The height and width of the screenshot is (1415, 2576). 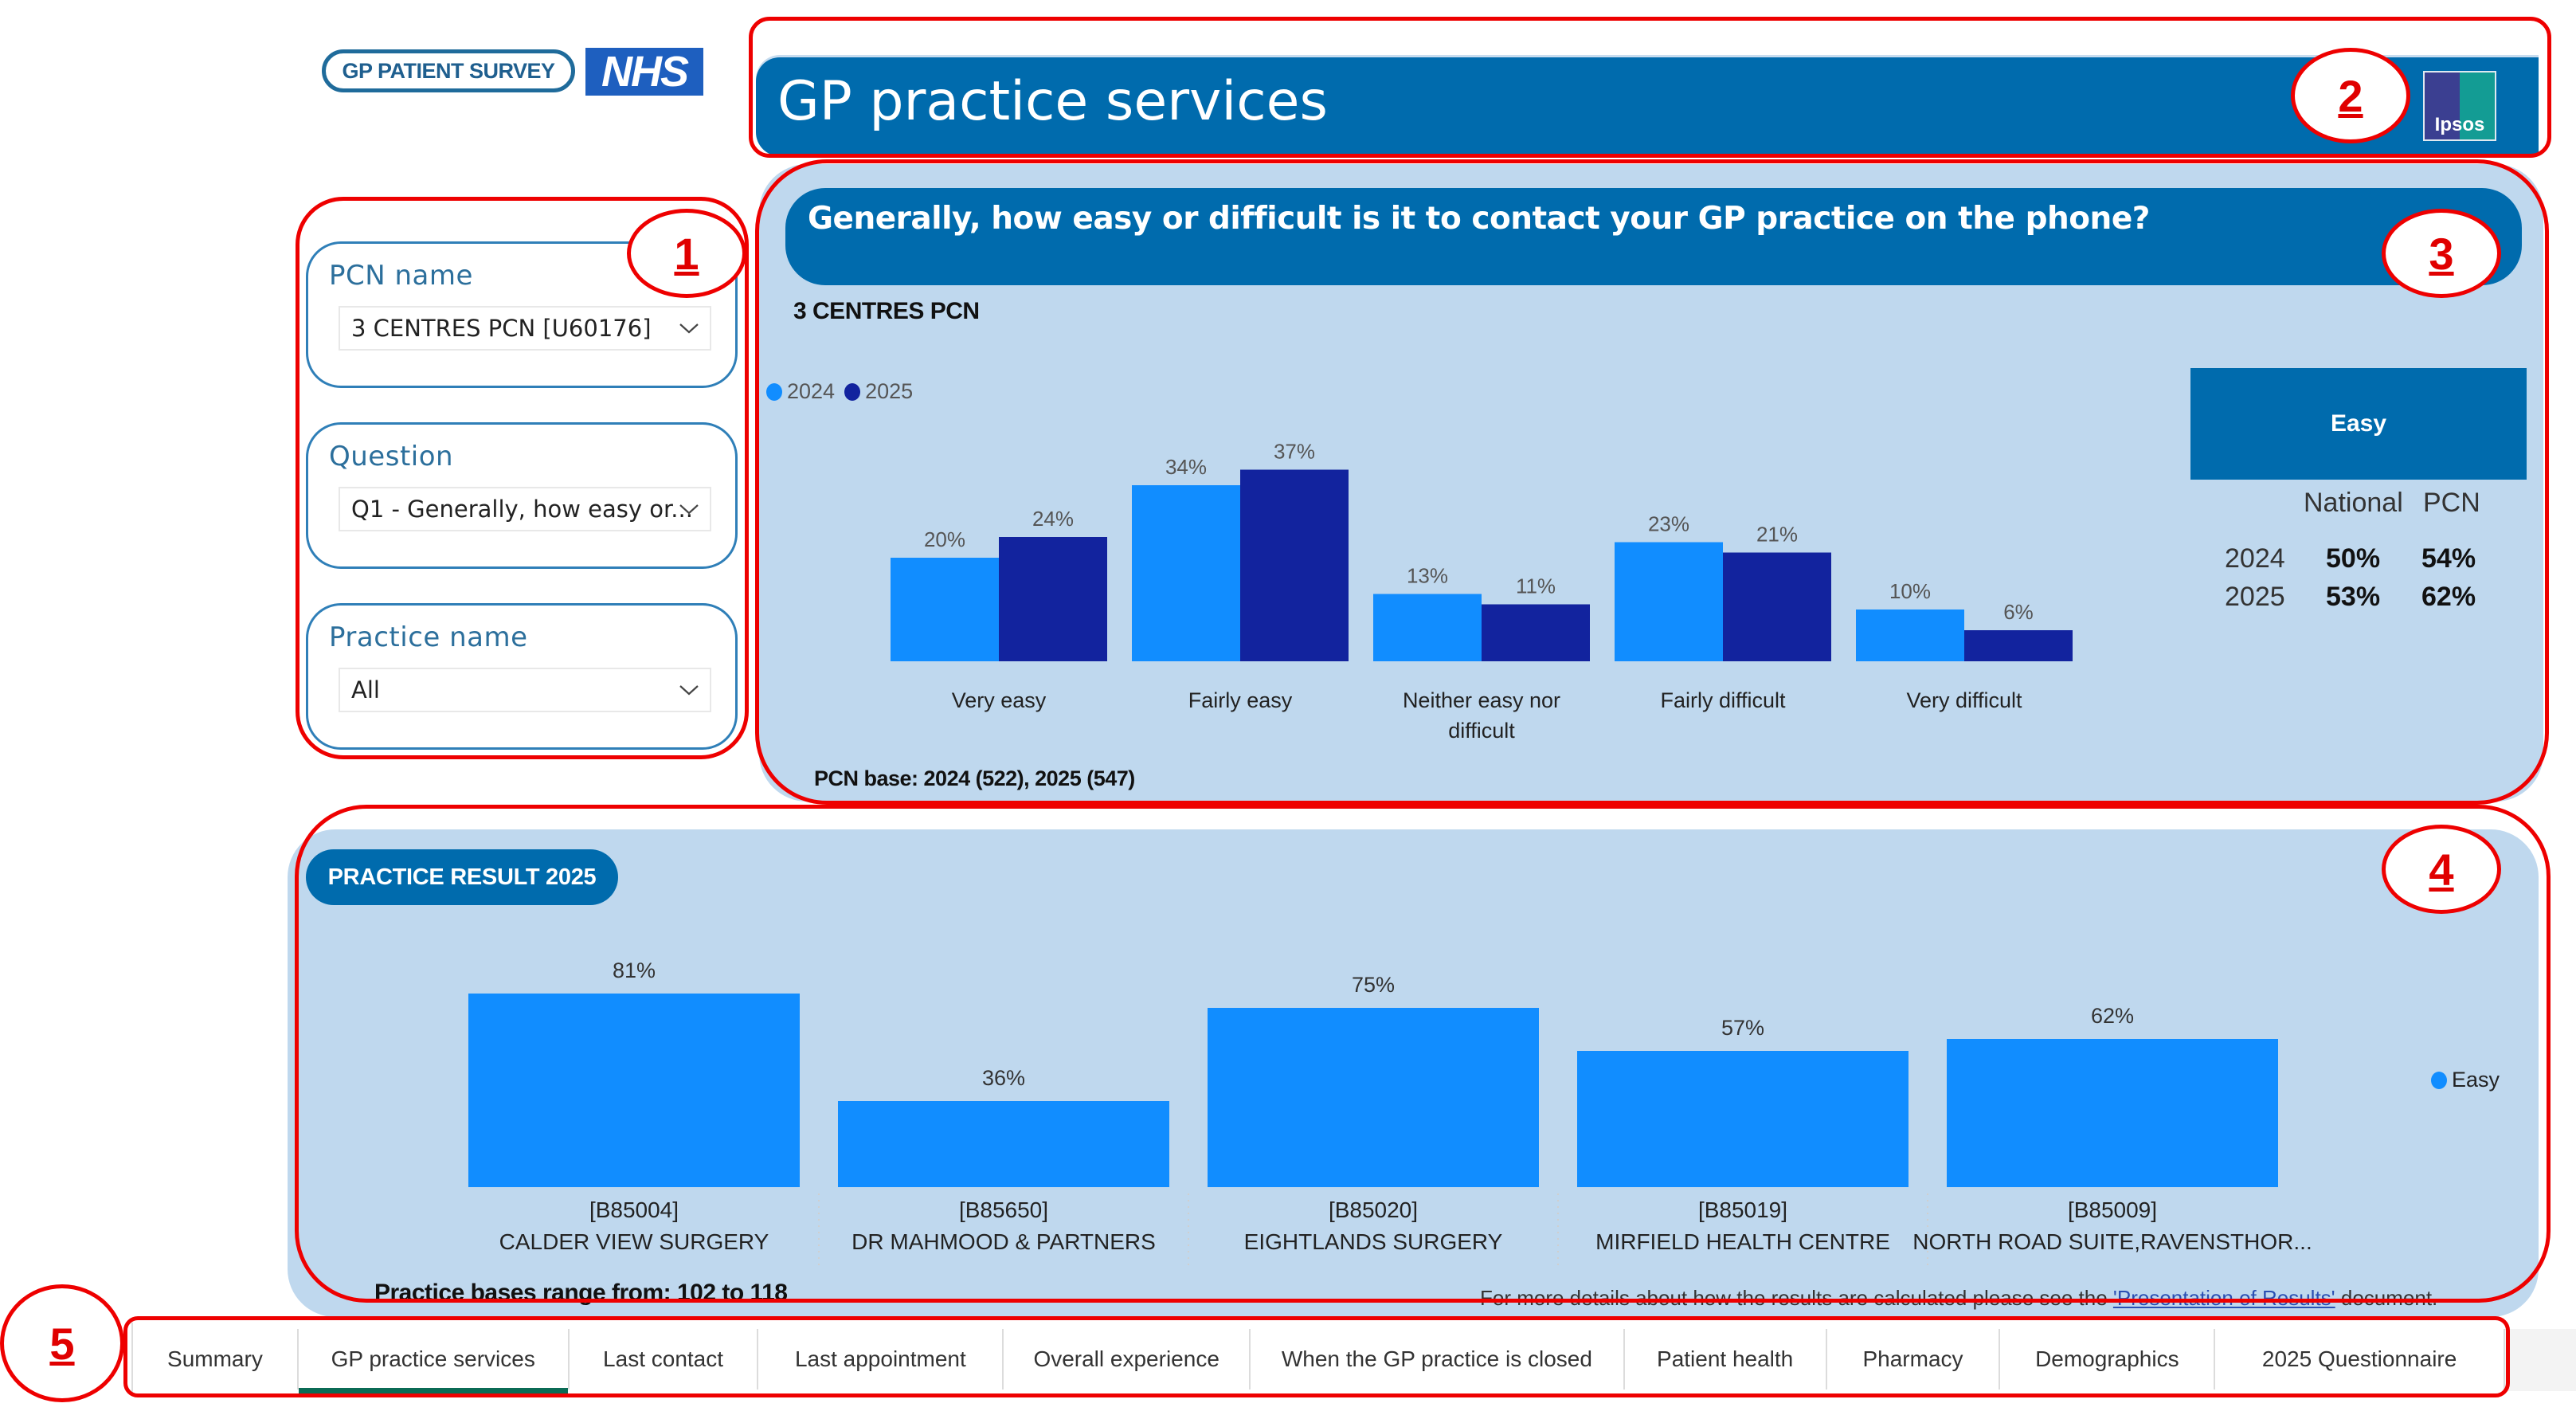 I want to click on x-tick-label: difficult, so click(x=1481, y=731).